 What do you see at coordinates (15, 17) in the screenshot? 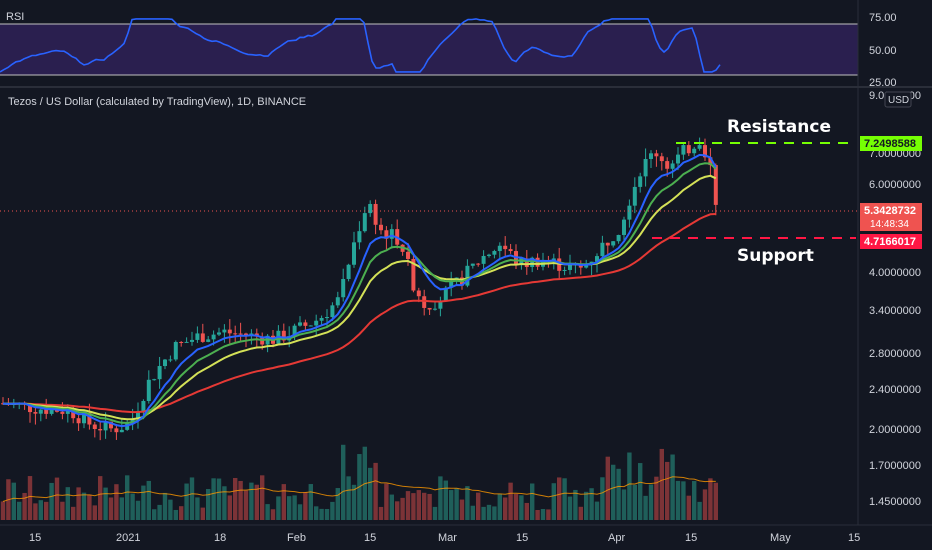
I see `rsi-label: RSI` at bounding box center [15, 17].